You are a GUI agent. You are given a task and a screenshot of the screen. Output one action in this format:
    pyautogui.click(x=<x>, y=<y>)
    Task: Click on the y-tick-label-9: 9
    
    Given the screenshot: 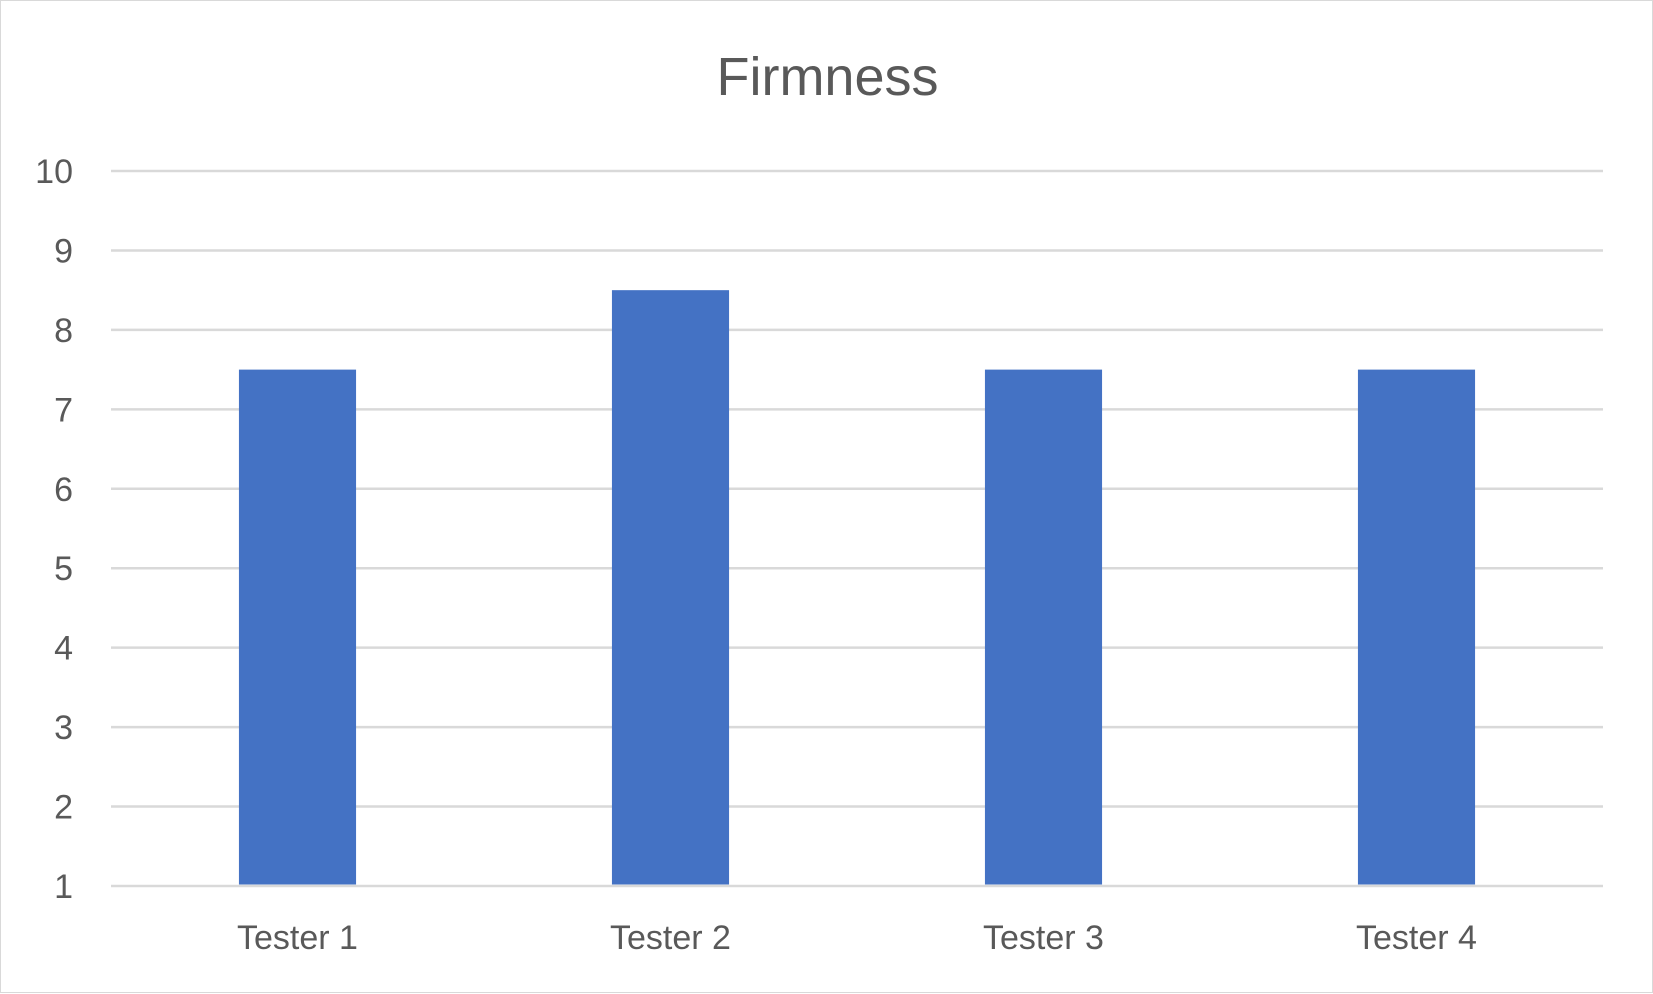 What is the action you would take?
    pyautogui.click(x=63, y=251)
    